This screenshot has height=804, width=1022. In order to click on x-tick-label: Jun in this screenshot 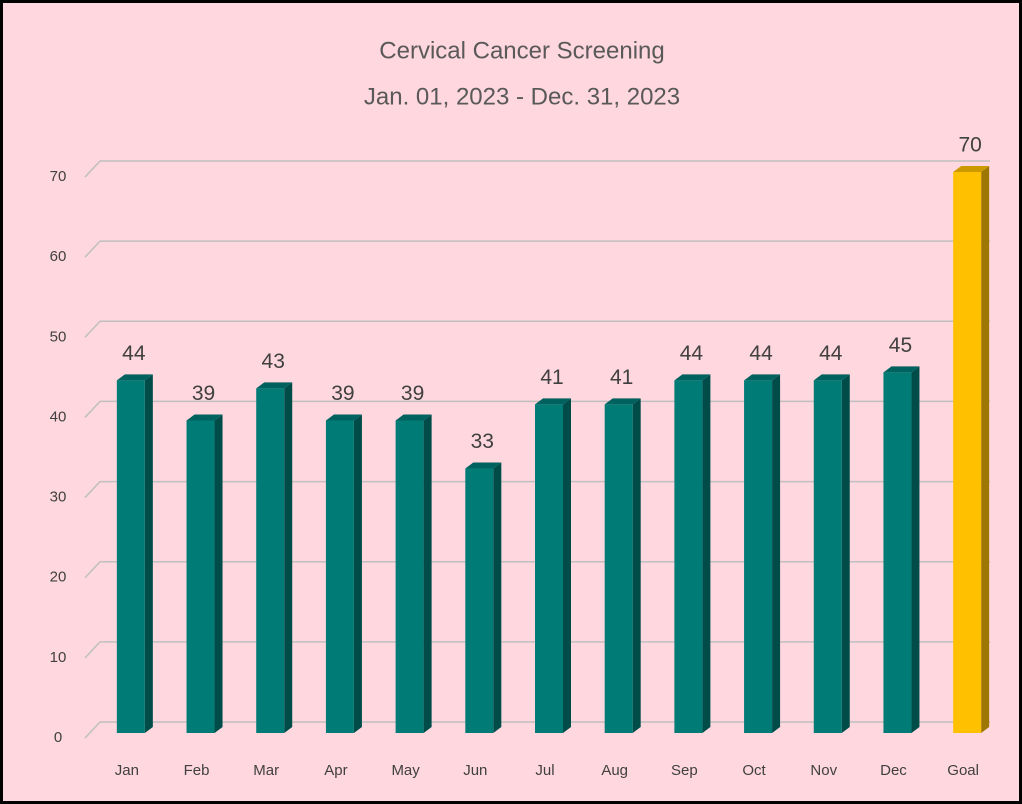, I will do `click(475, 770)`.